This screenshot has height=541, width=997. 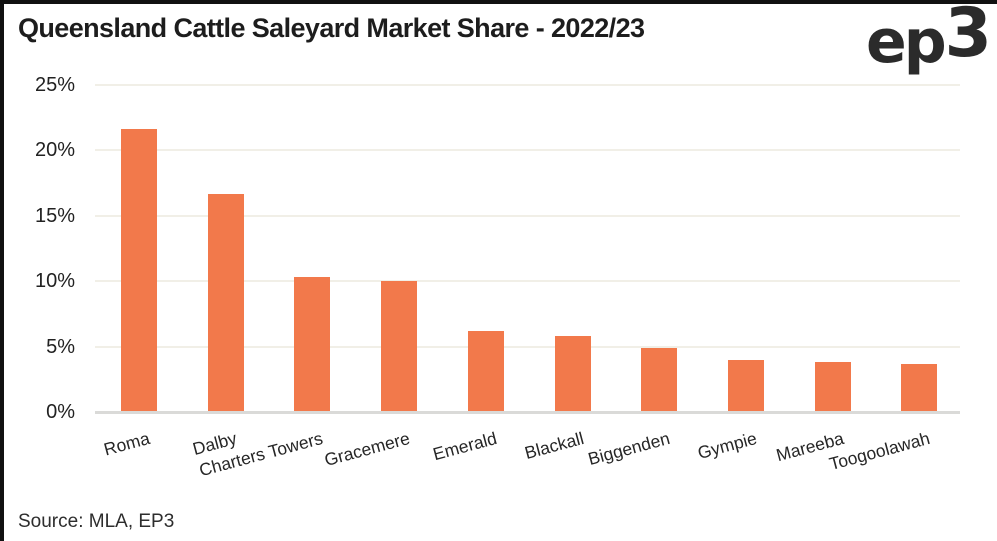 What do you see at coordinates (54, 150) in the screenshot?
I see `y-tick-label-20: 20%` at bounding box center [54, 150].